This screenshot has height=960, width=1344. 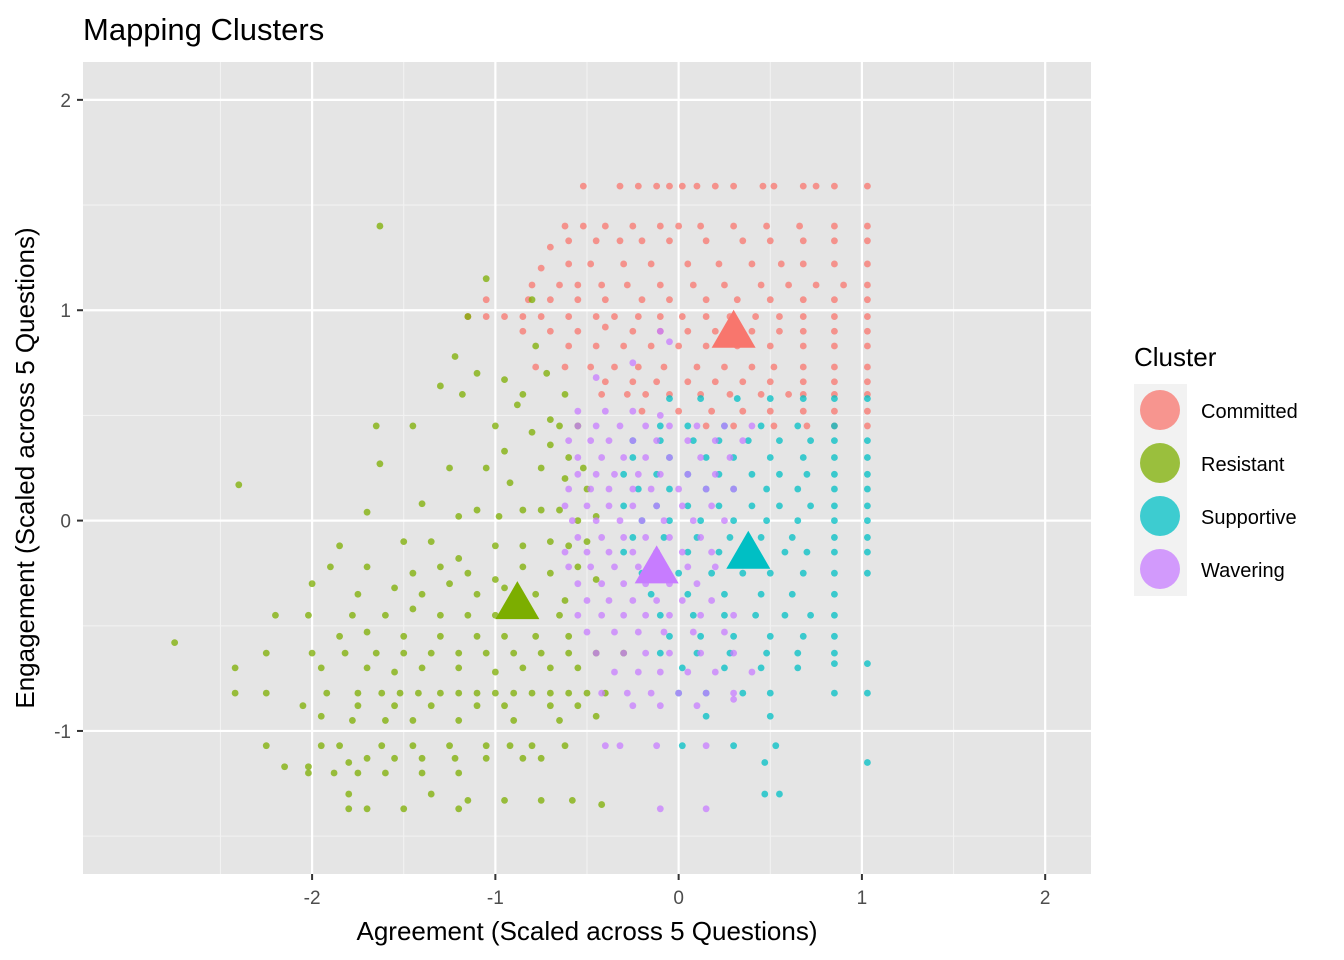 I want to click on y-axis-title: Engagement (Scaled across 5 Questions), so click(x=25, y=467).